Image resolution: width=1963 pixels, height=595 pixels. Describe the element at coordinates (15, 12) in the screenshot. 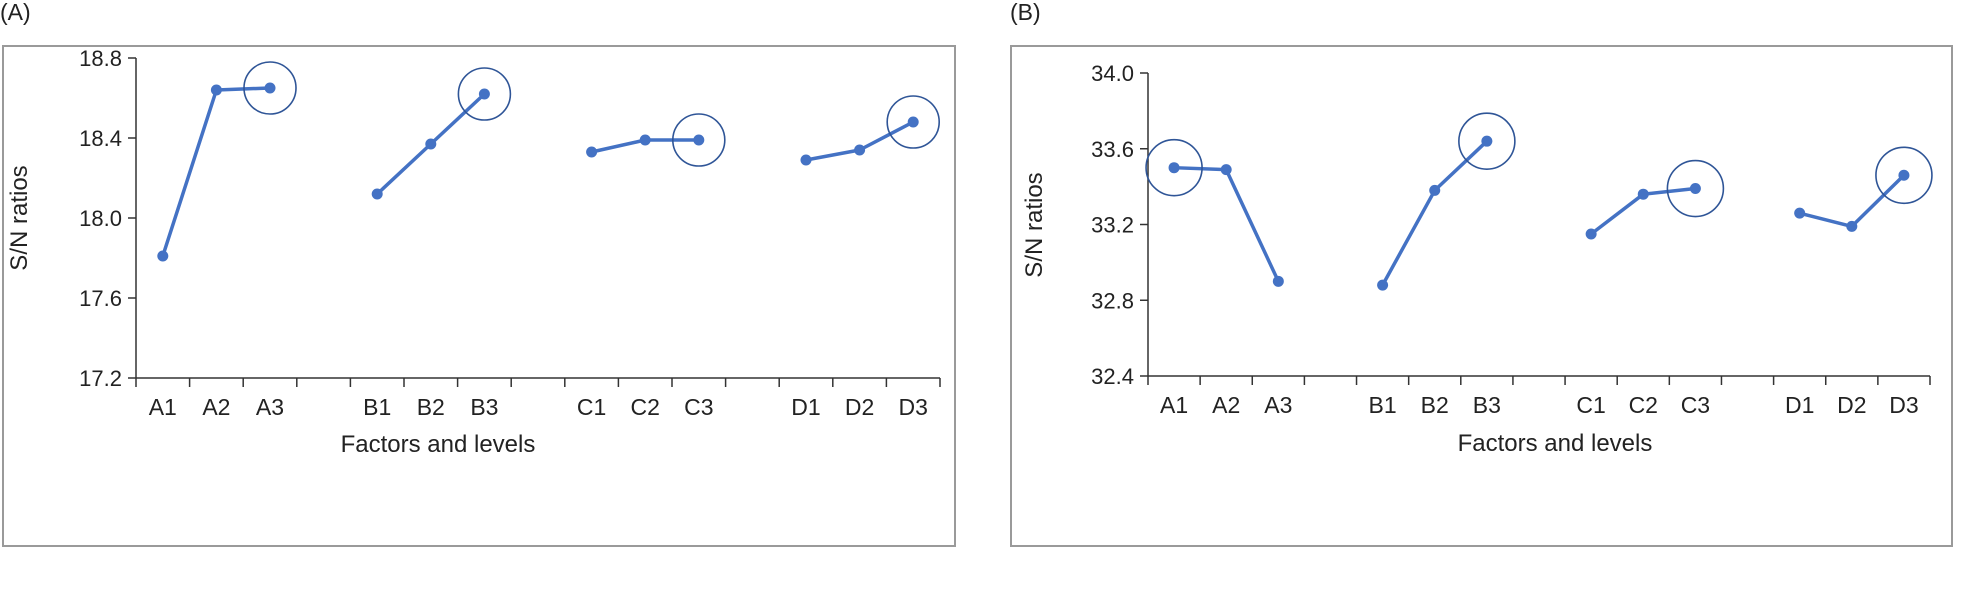

I see `panel-label: (A)` at that location.